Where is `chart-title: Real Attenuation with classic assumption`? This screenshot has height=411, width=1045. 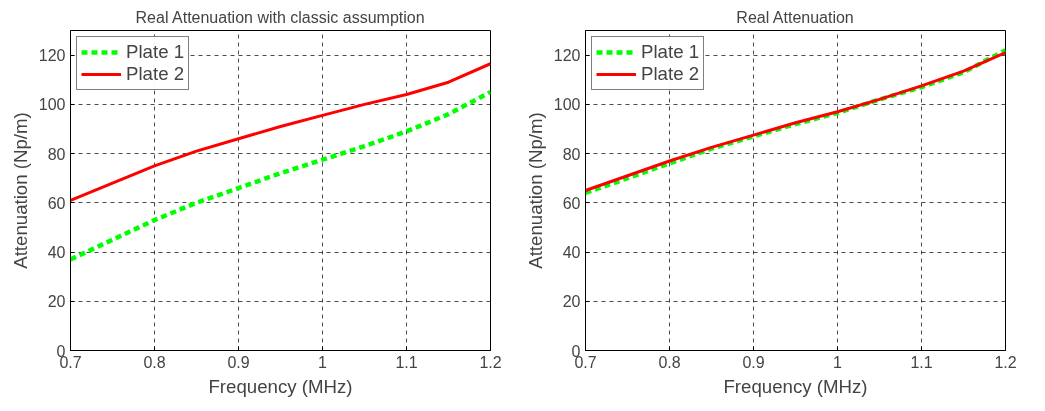 chart-title: Real Attenuation with classic assumption is located at coordinates (280, 17).